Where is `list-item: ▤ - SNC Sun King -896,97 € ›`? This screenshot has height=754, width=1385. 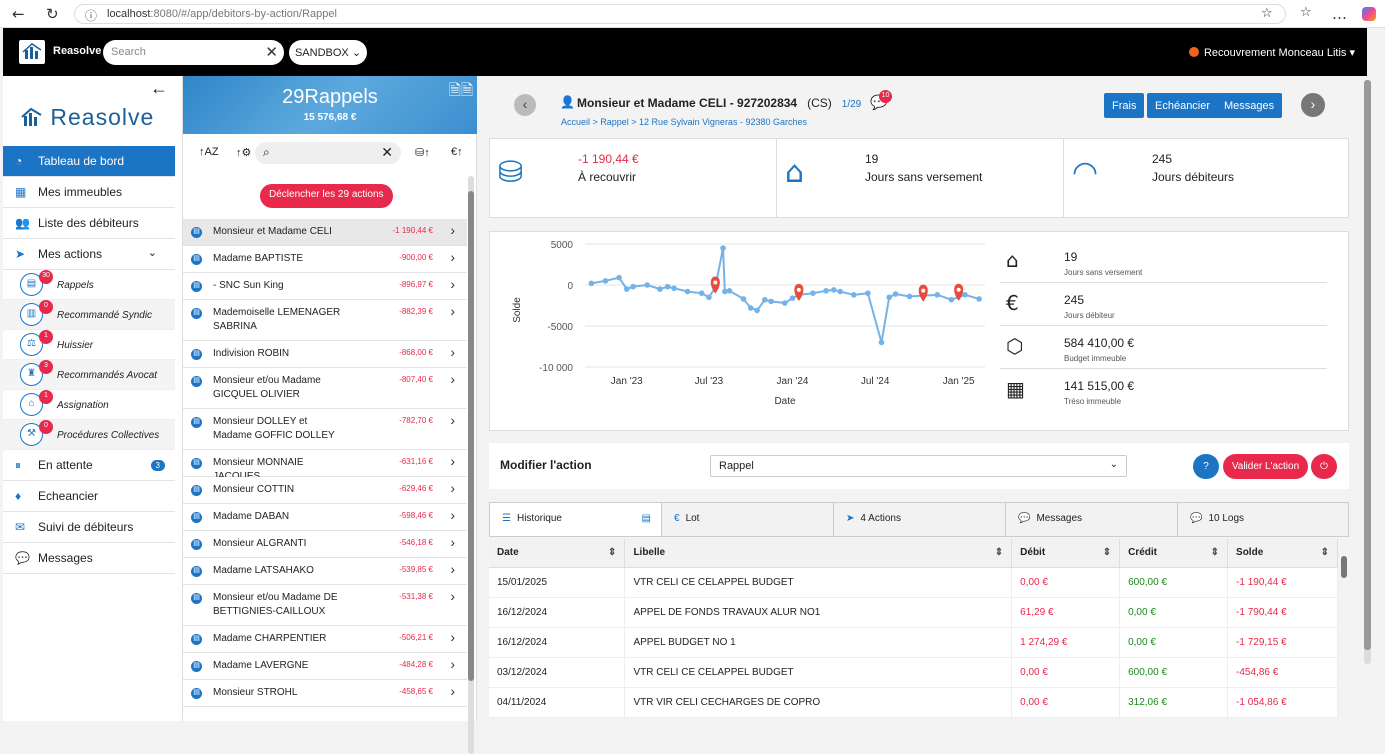
list-item: ▤ - SNC Sun King -896,97 € › is located at coordinates (325, 286).